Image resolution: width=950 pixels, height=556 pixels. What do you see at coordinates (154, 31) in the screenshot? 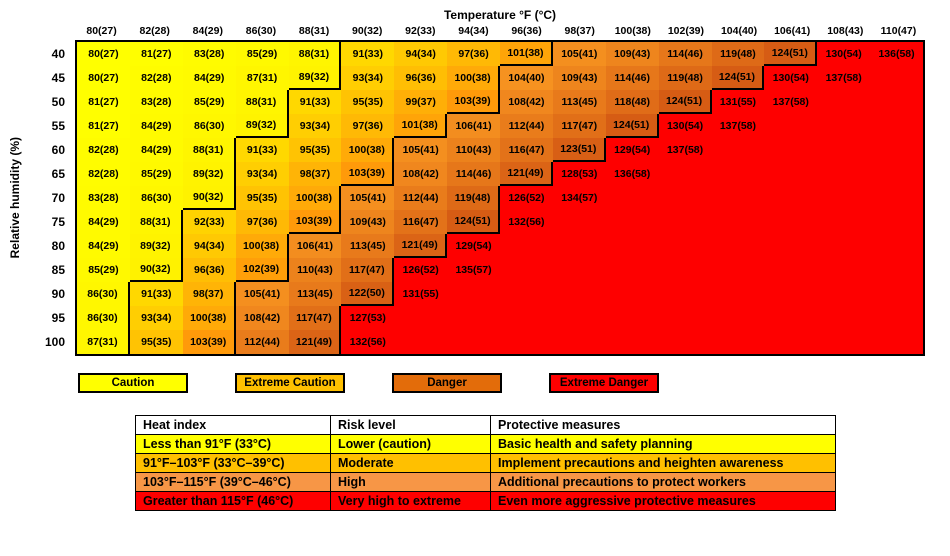
I see `temperature-column-label: 82(28)` at bounding box center [154, 31].